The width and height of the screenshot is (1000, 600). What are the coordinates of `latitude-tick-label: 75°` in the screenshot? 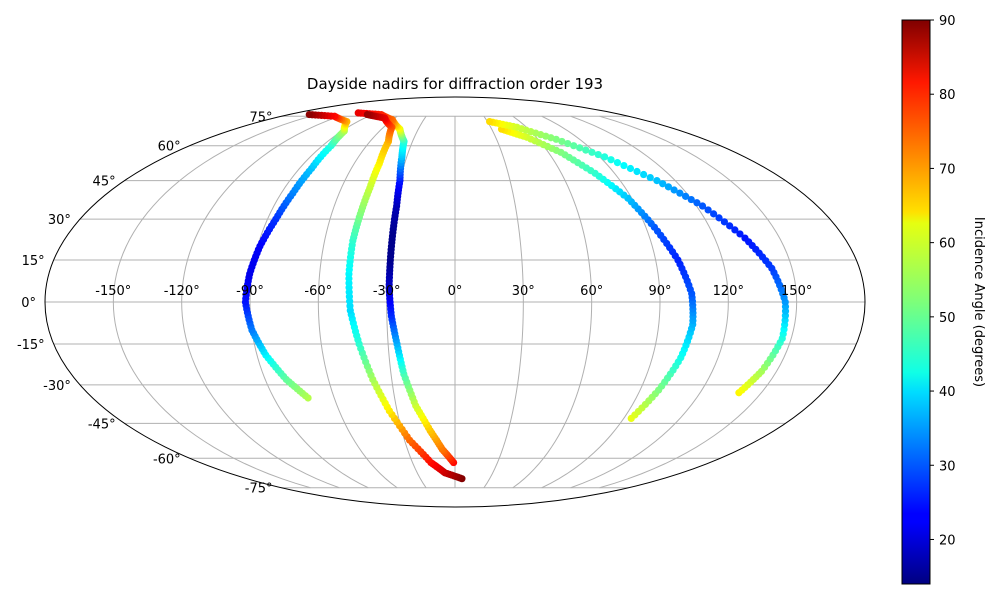 It's located at (260, 117).